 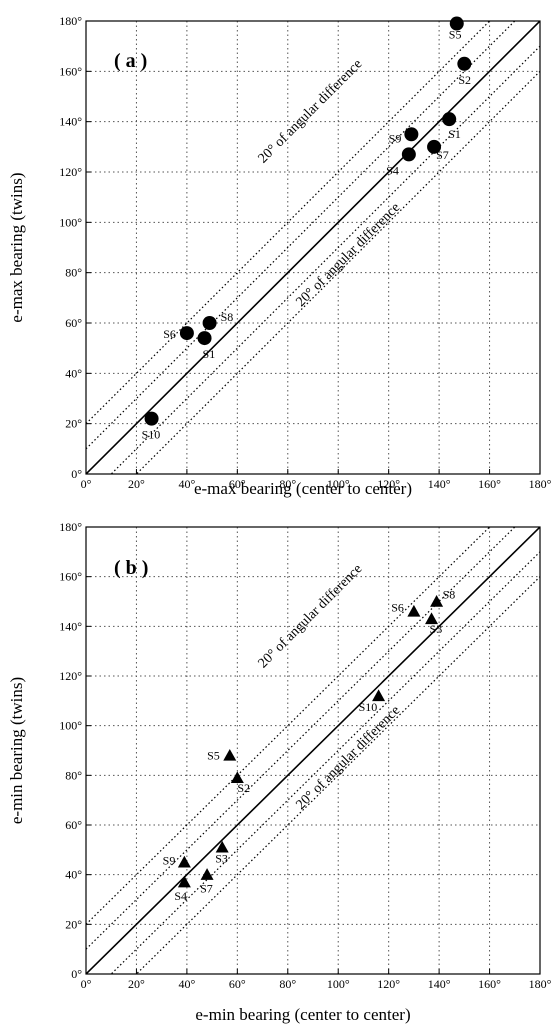 I want to click on y-tick-label: 20°, so click(x=73, y=424).